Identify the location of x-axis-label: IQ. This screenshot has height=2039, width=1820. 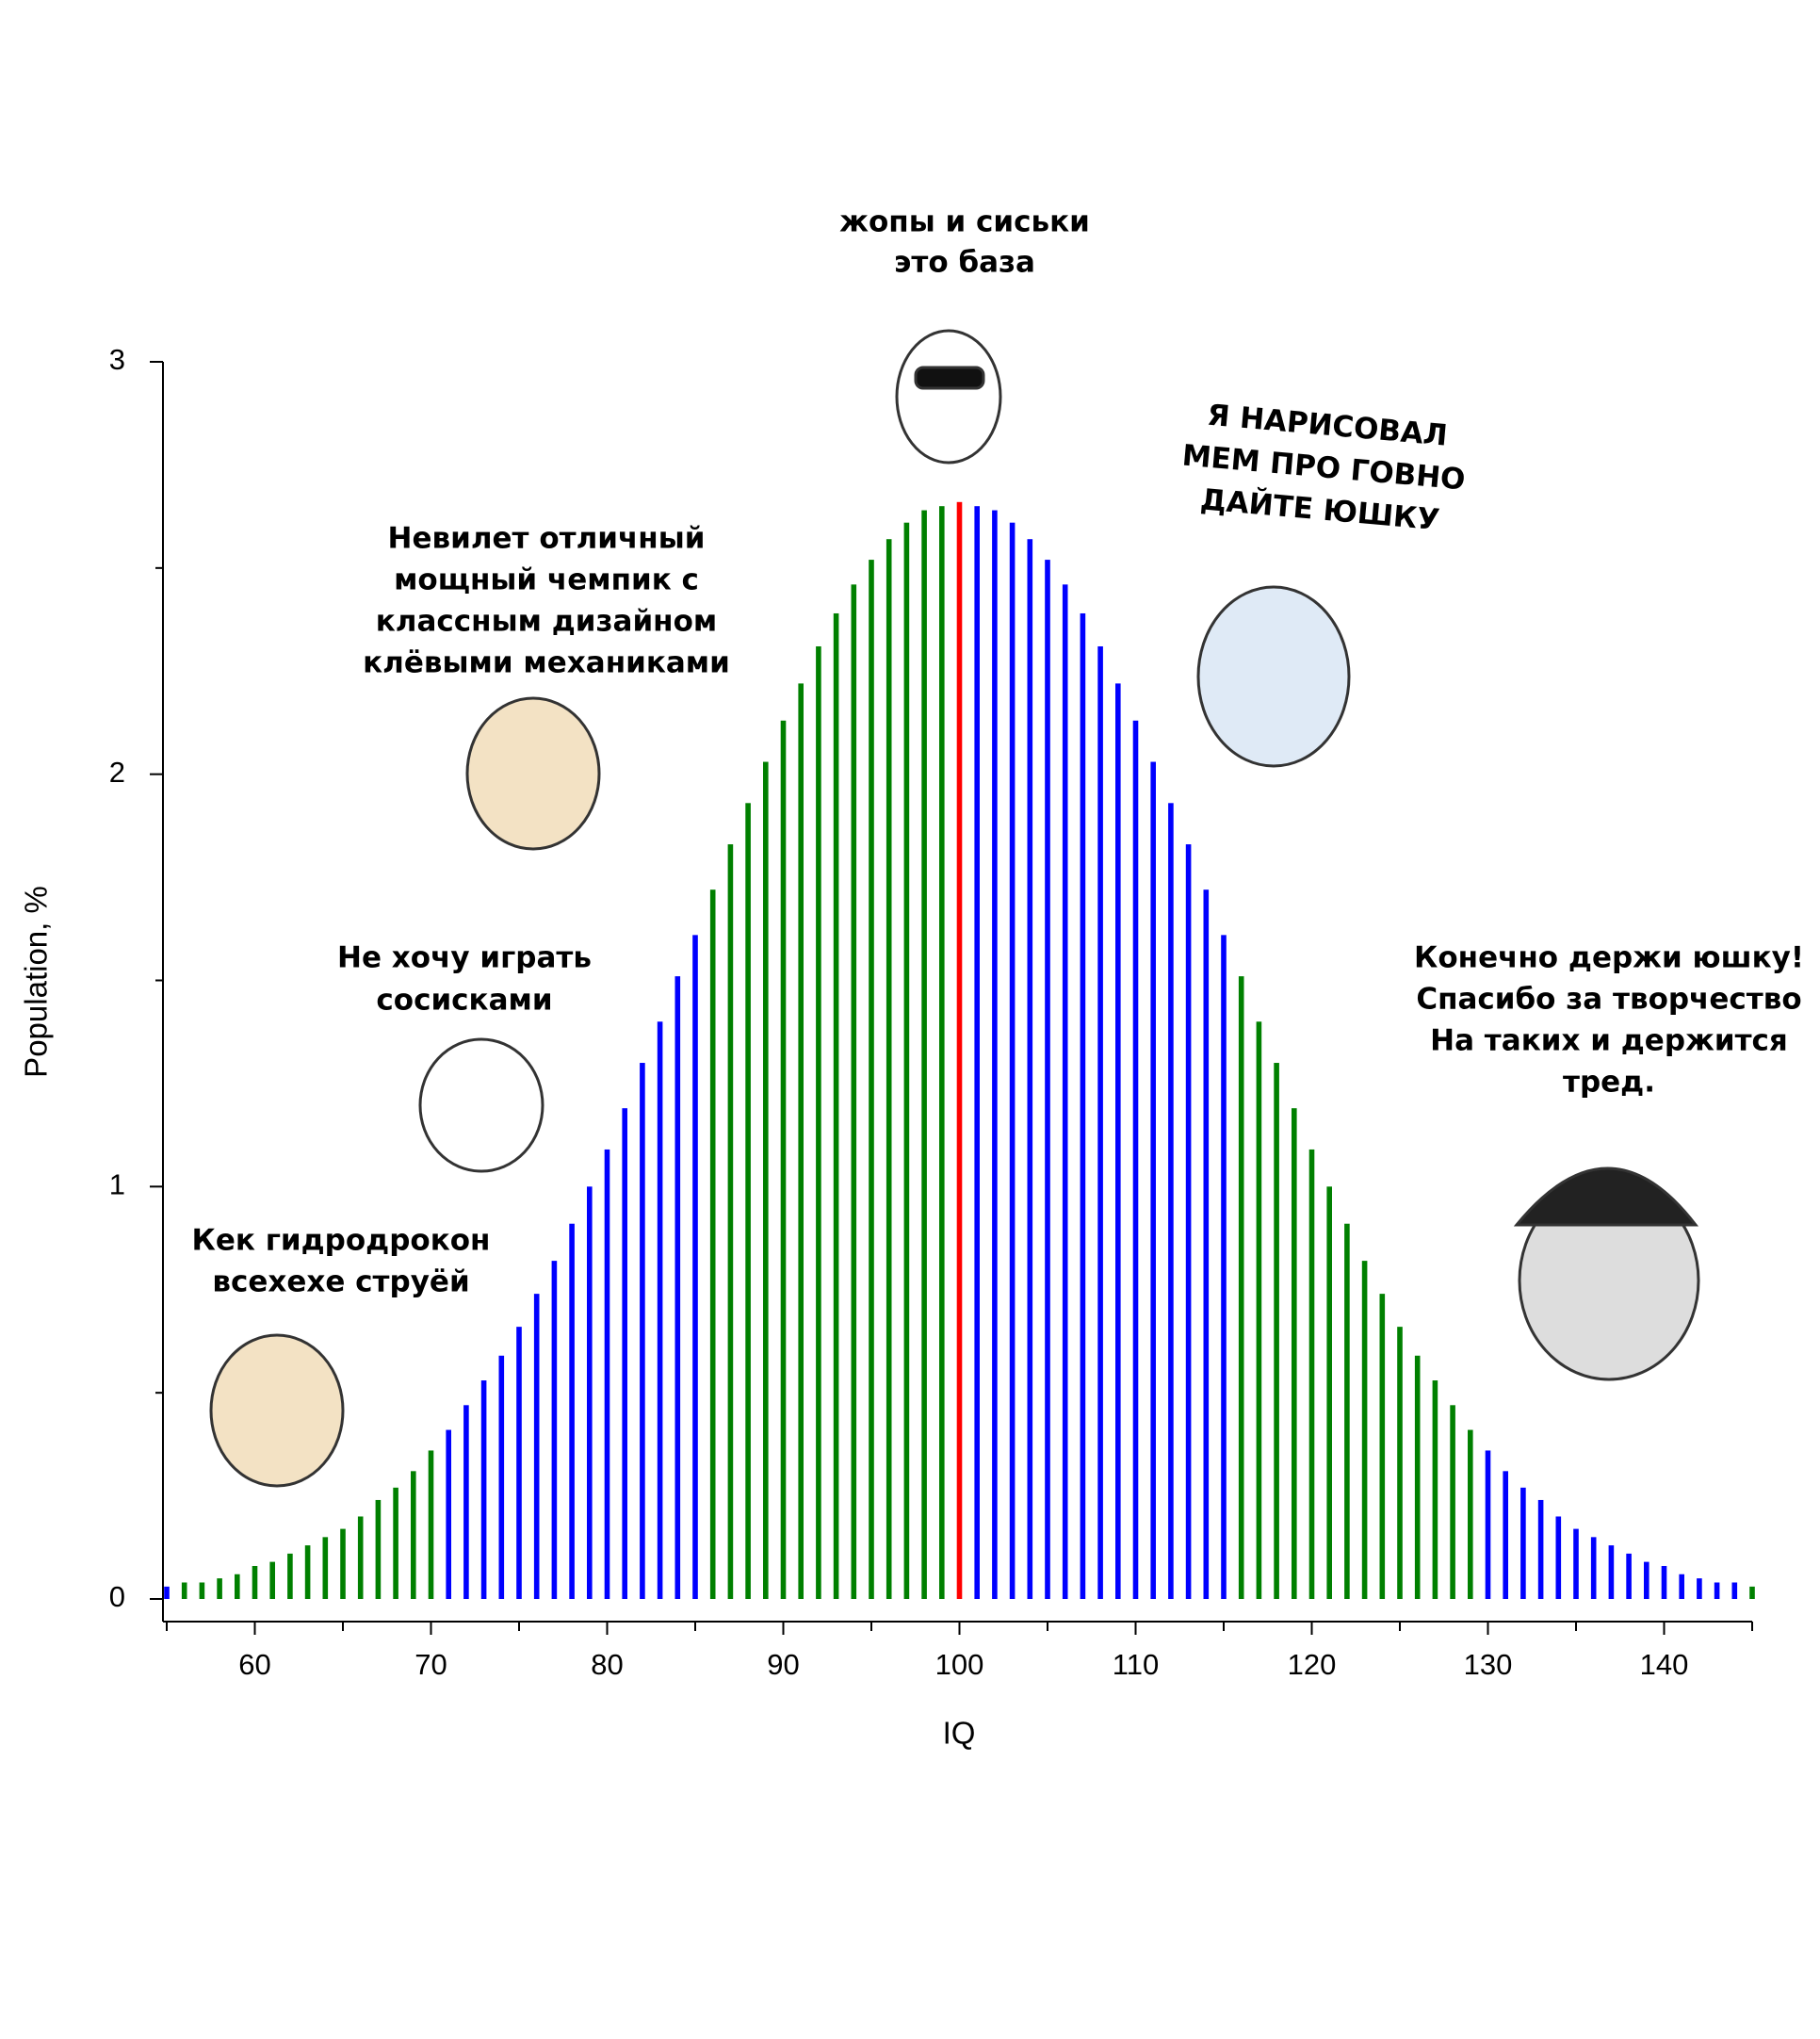
(959, 1733).